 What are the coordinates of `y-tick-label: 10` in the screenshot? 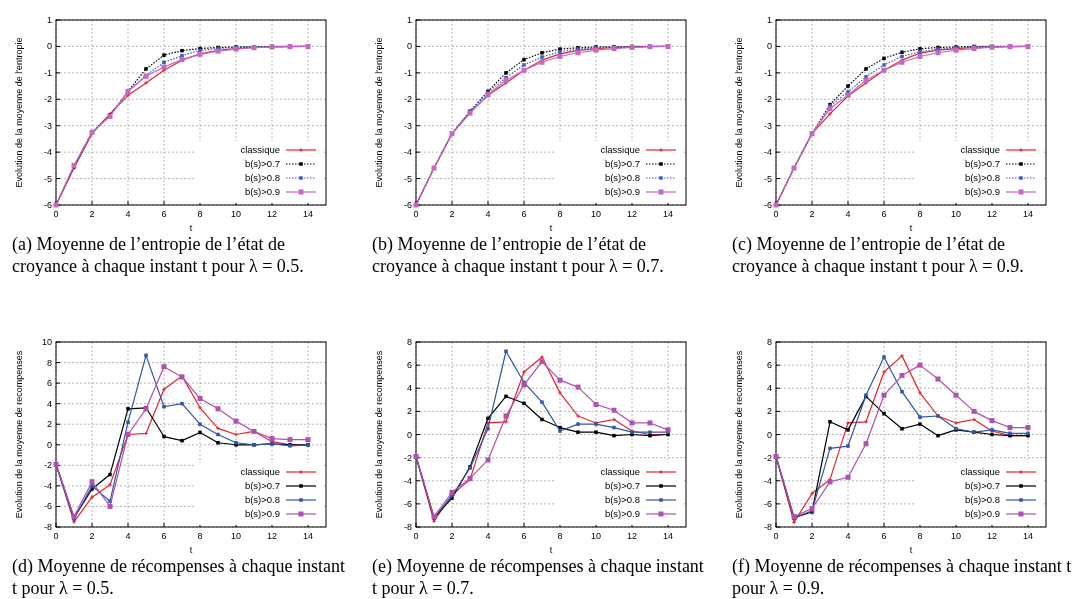 It's located at (46, 342).